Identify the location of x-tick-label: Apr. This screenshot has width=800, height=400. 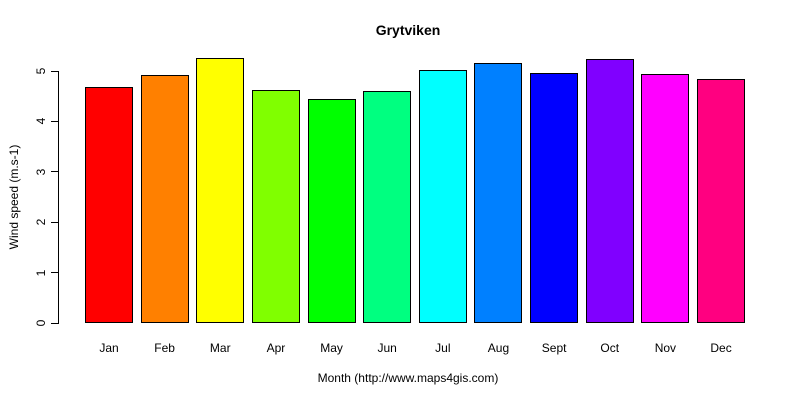
(276, 348).